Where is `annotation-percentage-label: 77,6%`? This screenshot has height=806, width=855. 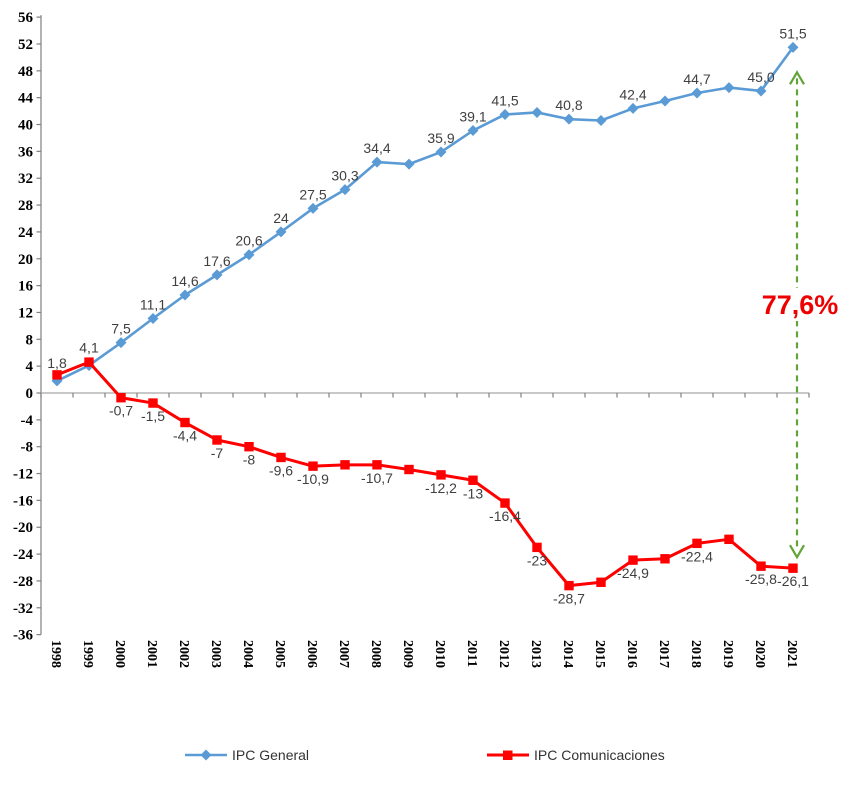
annotation-percentage-label: 77,6% is located at coordinates (800, 305).